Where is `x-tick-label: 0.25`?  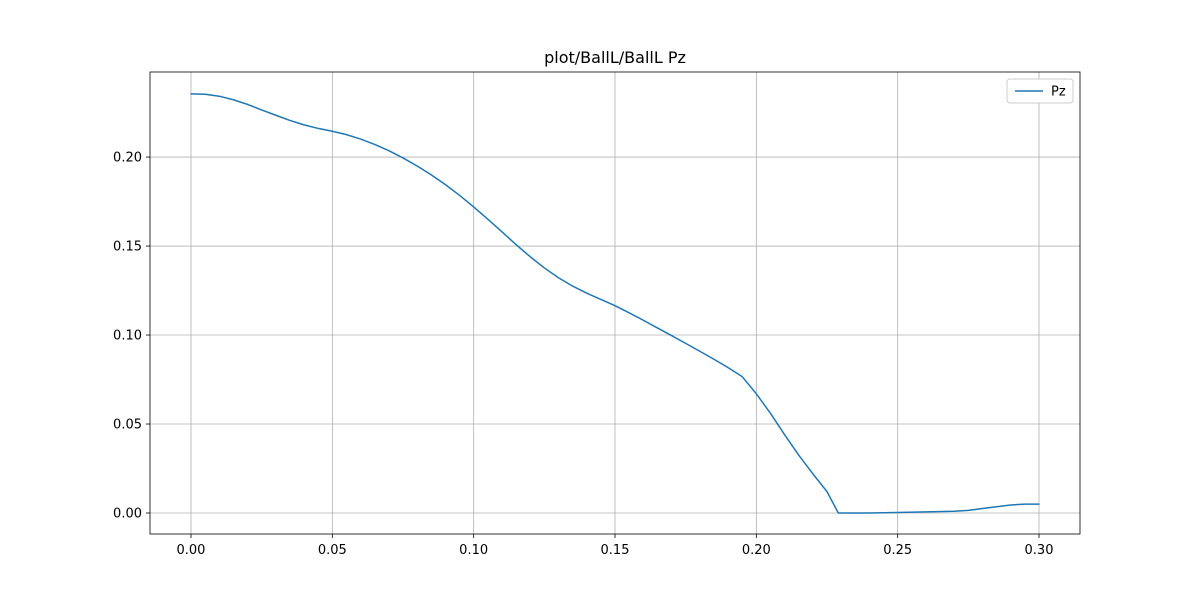 x-tick-label: 0.25 is located at coordinates (897, 550).